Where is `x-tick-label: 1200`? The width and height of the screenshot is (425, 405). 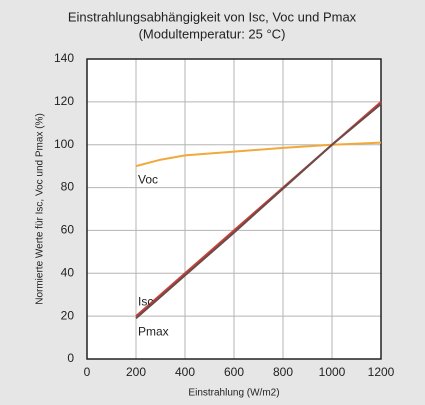
x-tick-label: 1200 is located at coordinates (381, 372).